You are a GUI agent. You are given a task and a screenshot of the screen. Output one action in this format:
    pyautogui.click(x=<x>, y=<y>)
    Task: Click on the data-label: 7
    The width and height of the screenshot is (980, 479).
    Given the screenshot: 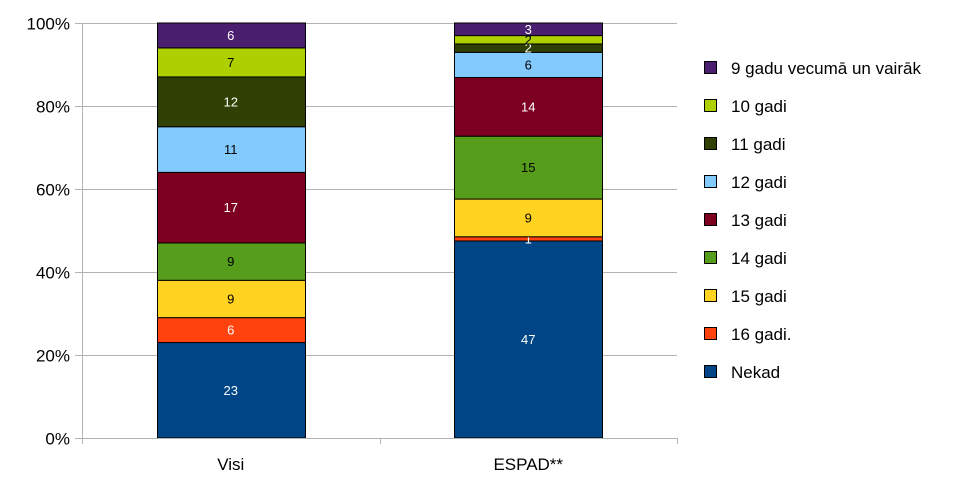 What is the action you would take?
    pyautogui.click(x=230, y=62)
    